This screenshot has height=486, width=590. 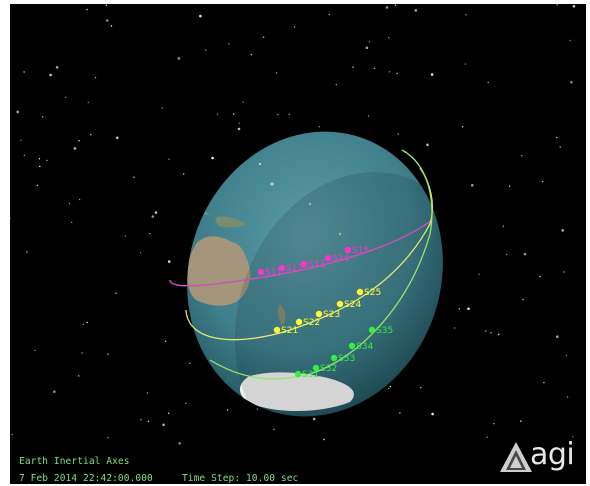 What do you see at coordinates (316, 368) in the screenshot?
I see `satellite-marker-s32` at bounding box center [316, 368].